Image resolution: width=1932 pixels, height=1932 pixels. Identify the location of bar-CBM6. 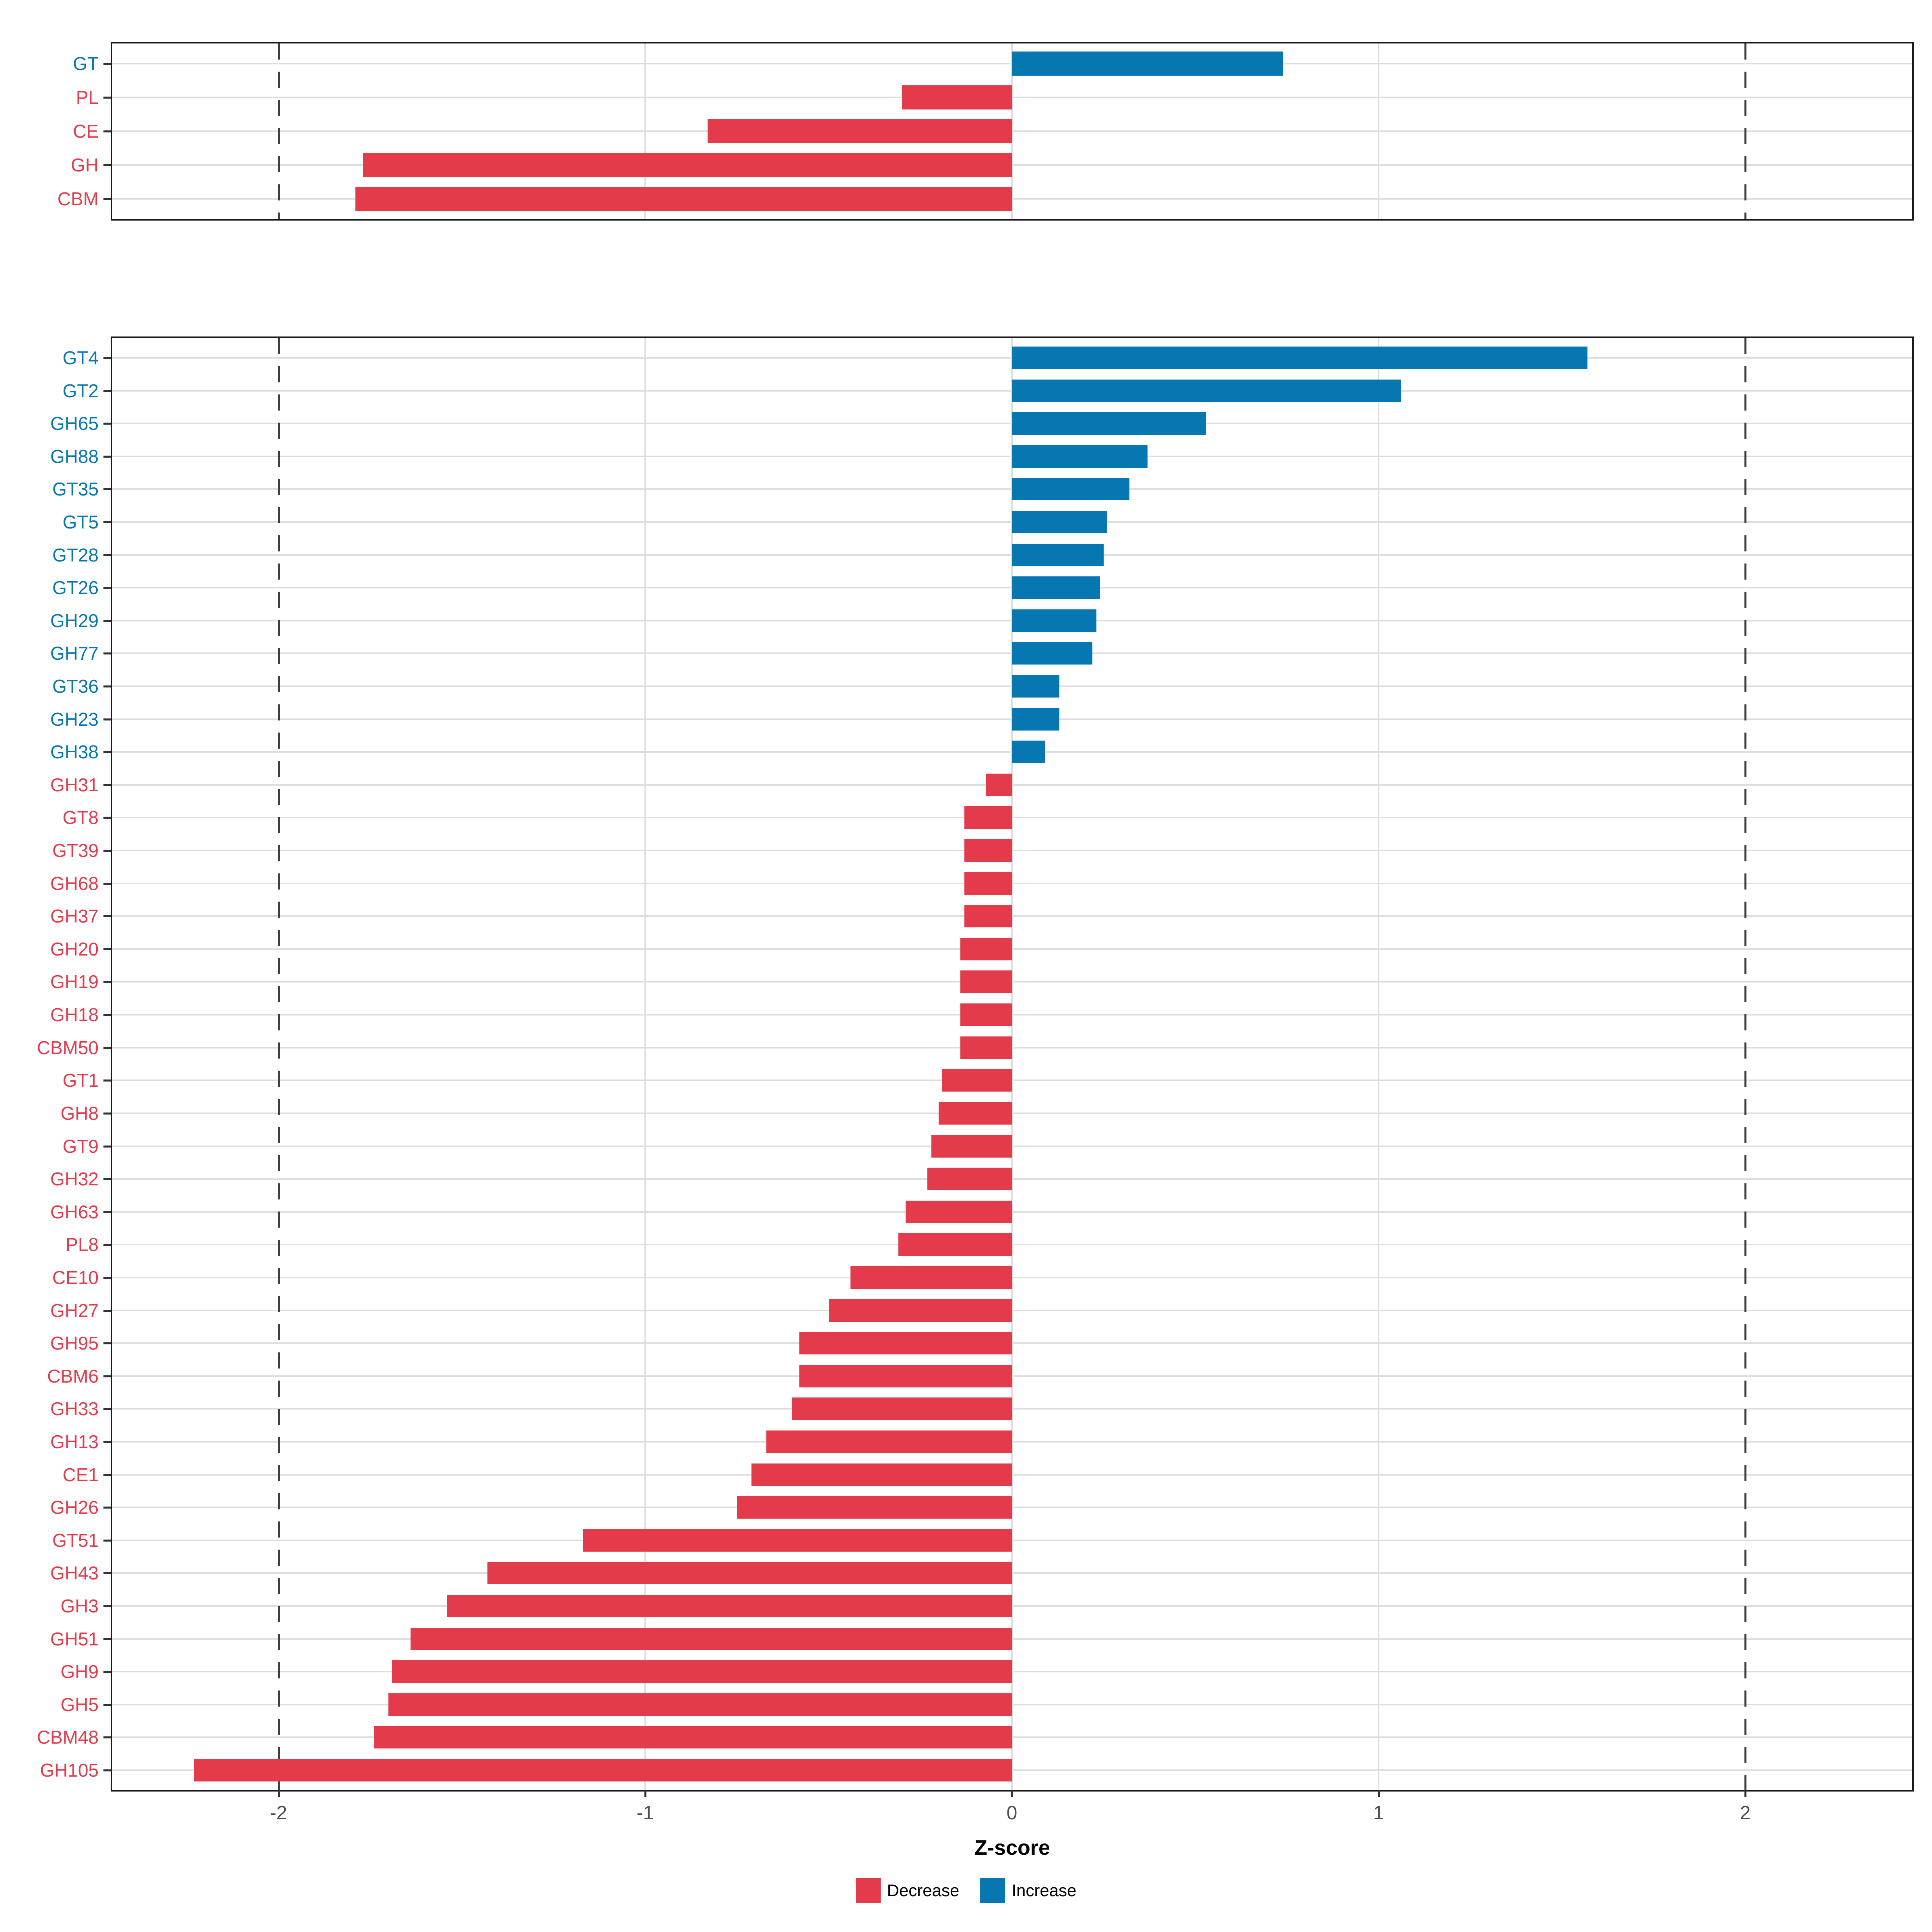
(905, 1375).